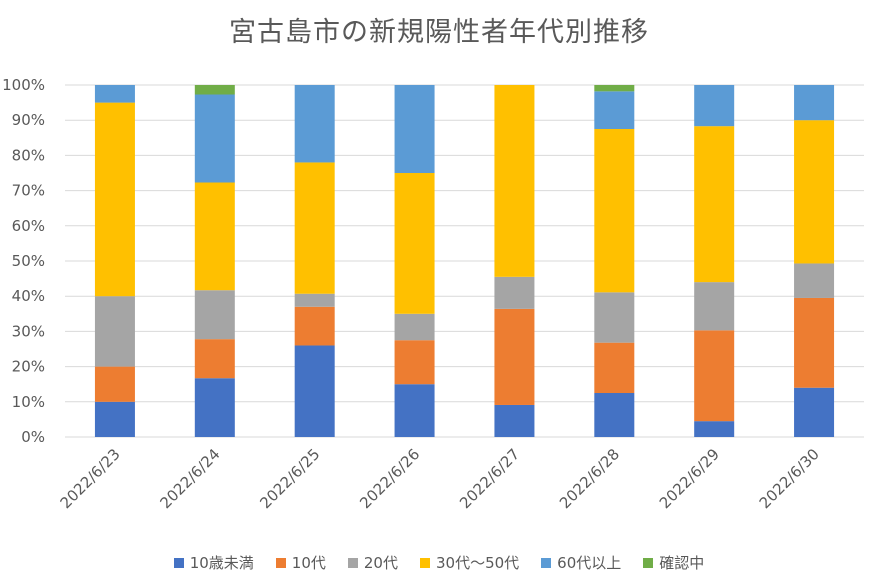  I want to click on legend: 10歳未満 10代 20代 30代～50代 60代以上 確認中, so click(439, 562).